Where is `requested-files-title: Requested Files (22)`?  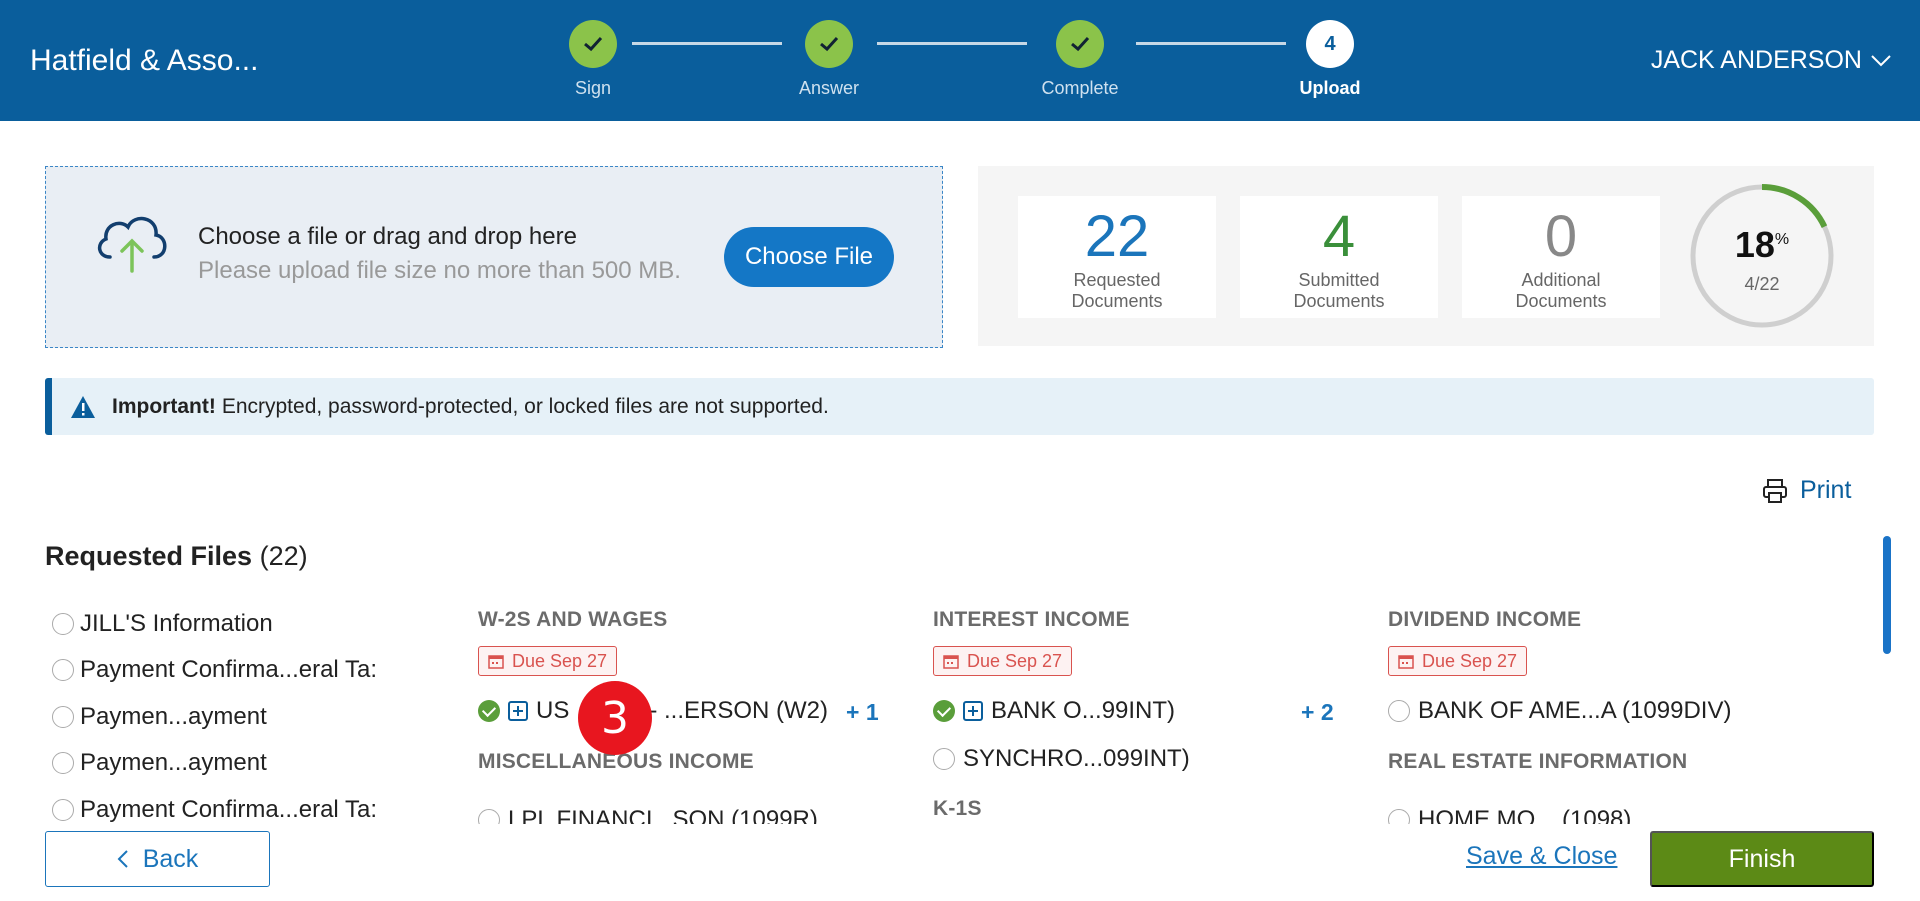
requested-files-title: Requested Files (22) is located at coordinates (176, 556).